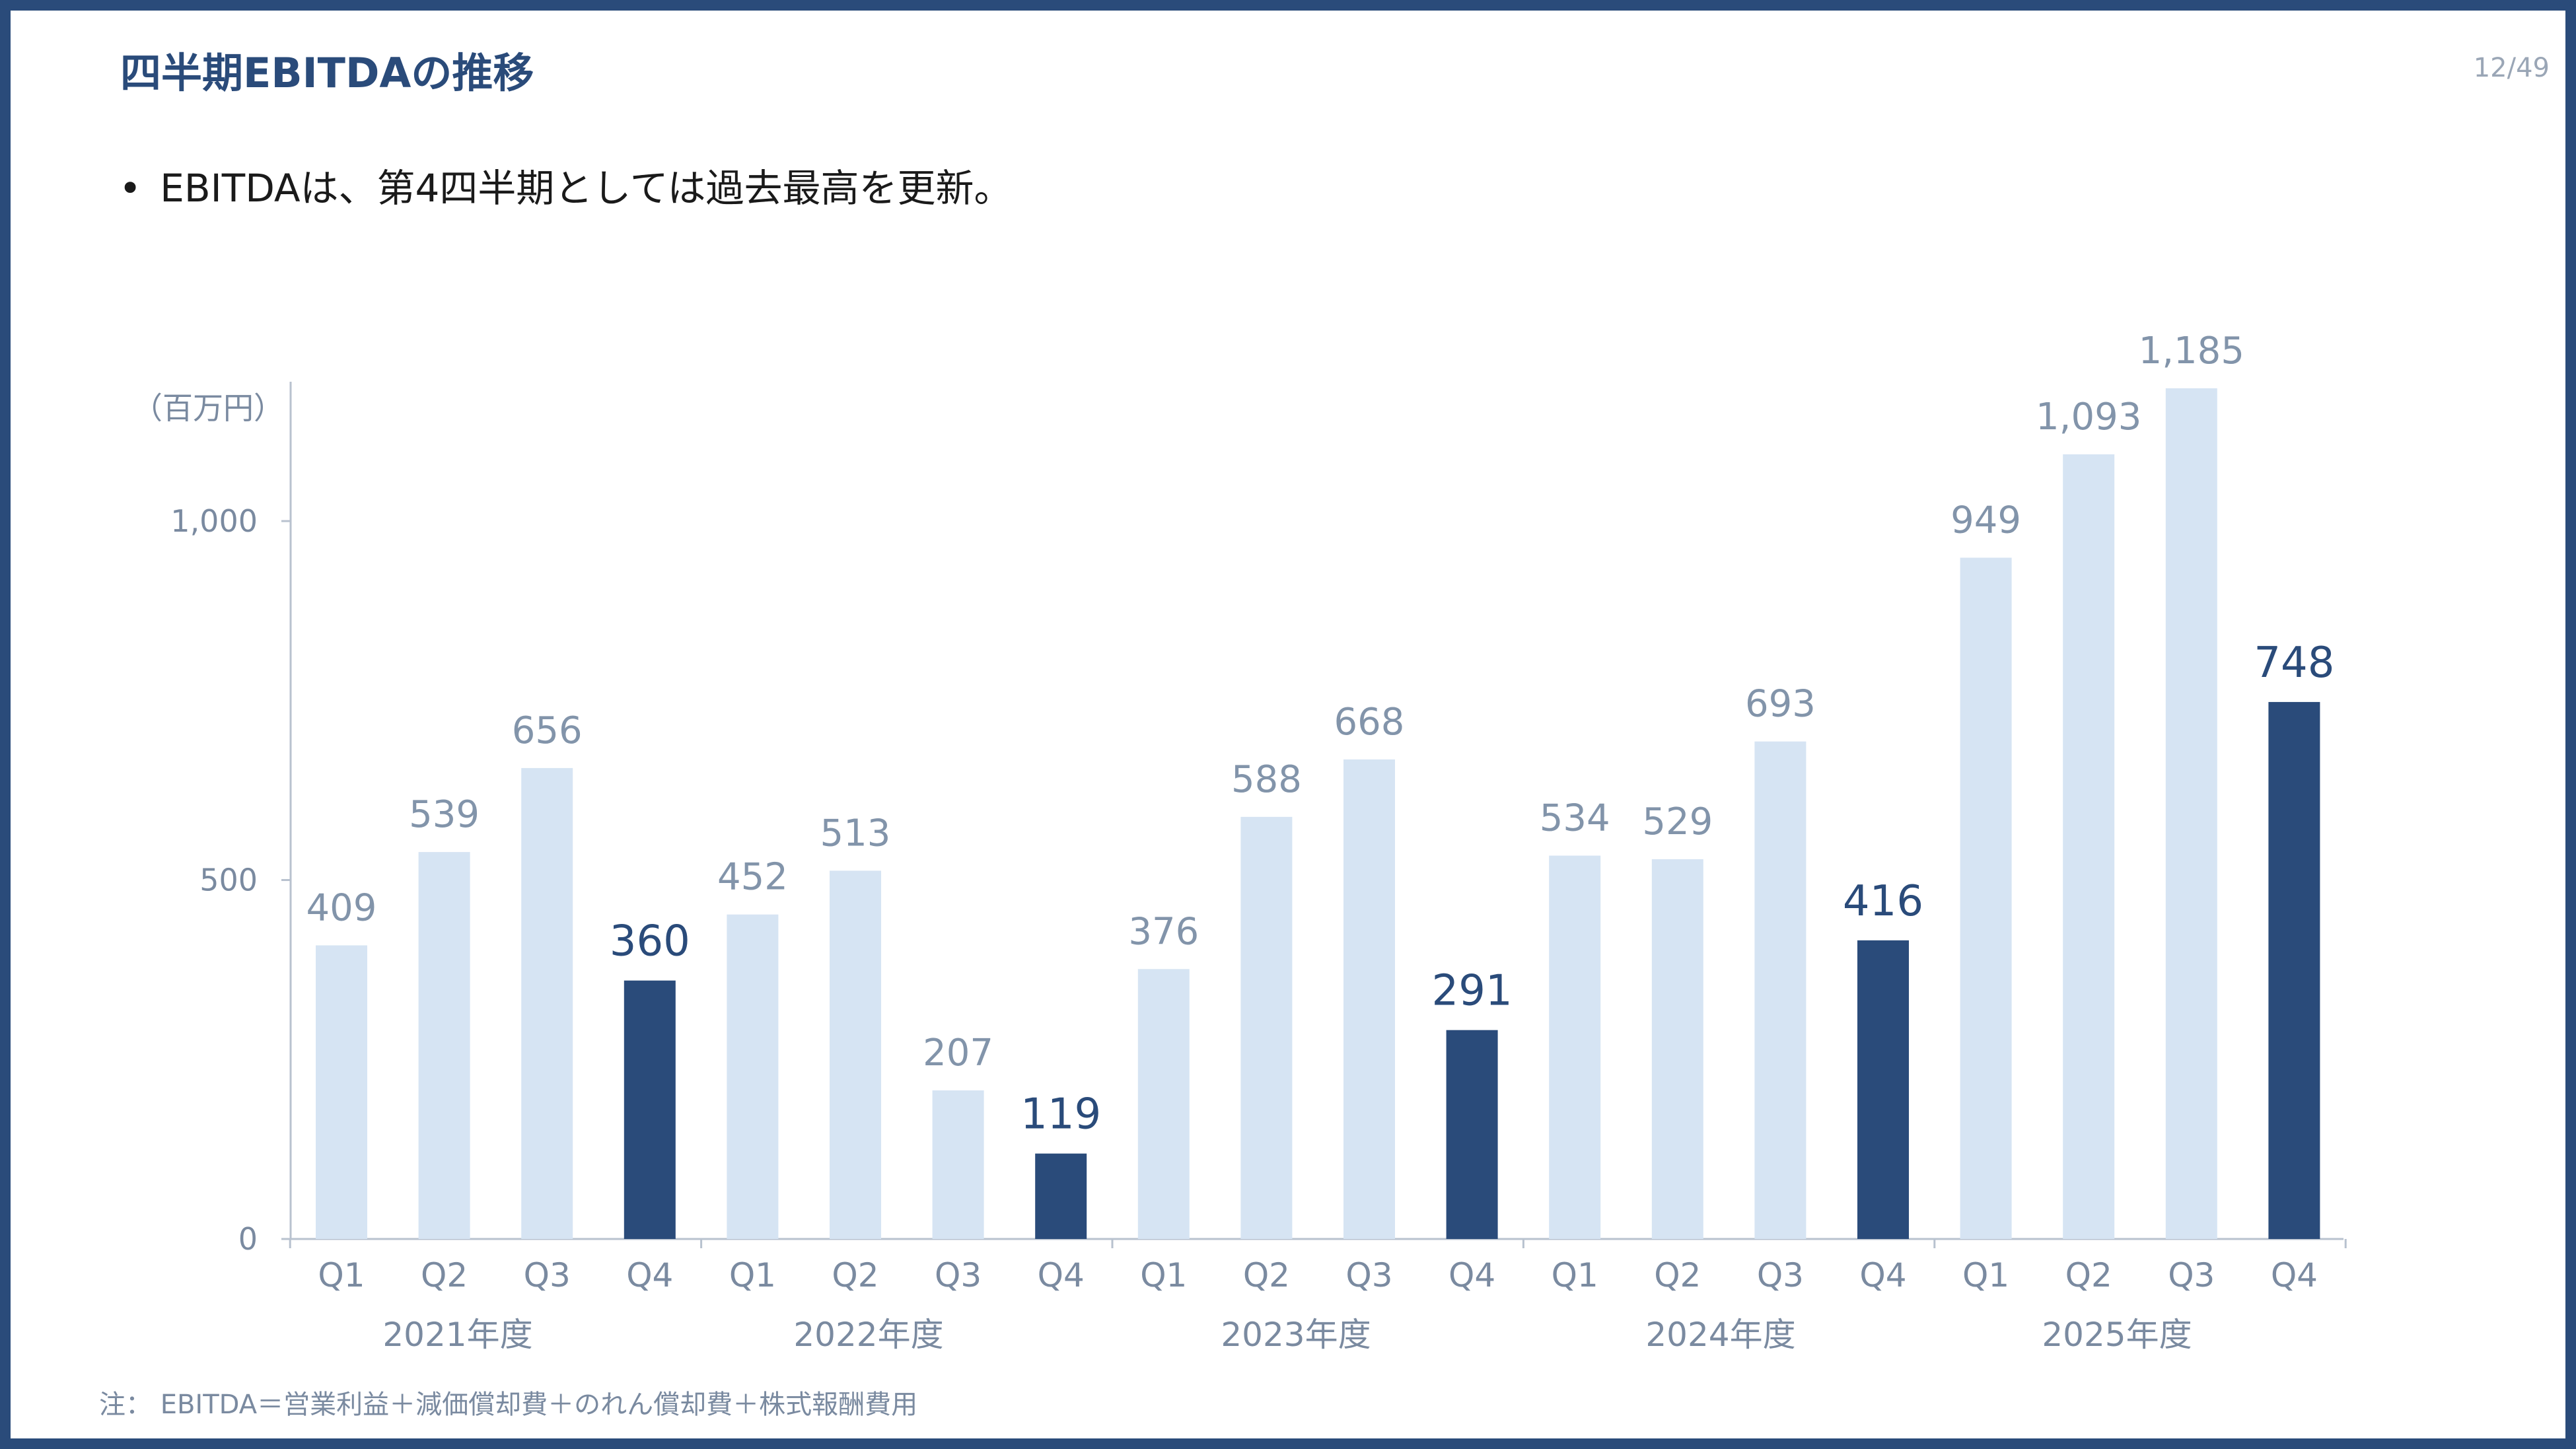 The width and height of the screenshot is (2576, 1449). I want to click on data-label: 1,093, so click(2088, 418).